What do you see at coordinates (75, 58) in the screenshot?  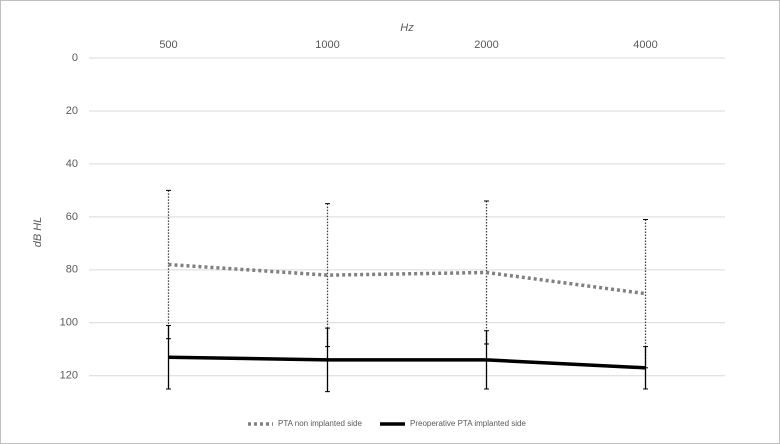 I see `y-tick-label: 0` at bounding box center [75, 58].